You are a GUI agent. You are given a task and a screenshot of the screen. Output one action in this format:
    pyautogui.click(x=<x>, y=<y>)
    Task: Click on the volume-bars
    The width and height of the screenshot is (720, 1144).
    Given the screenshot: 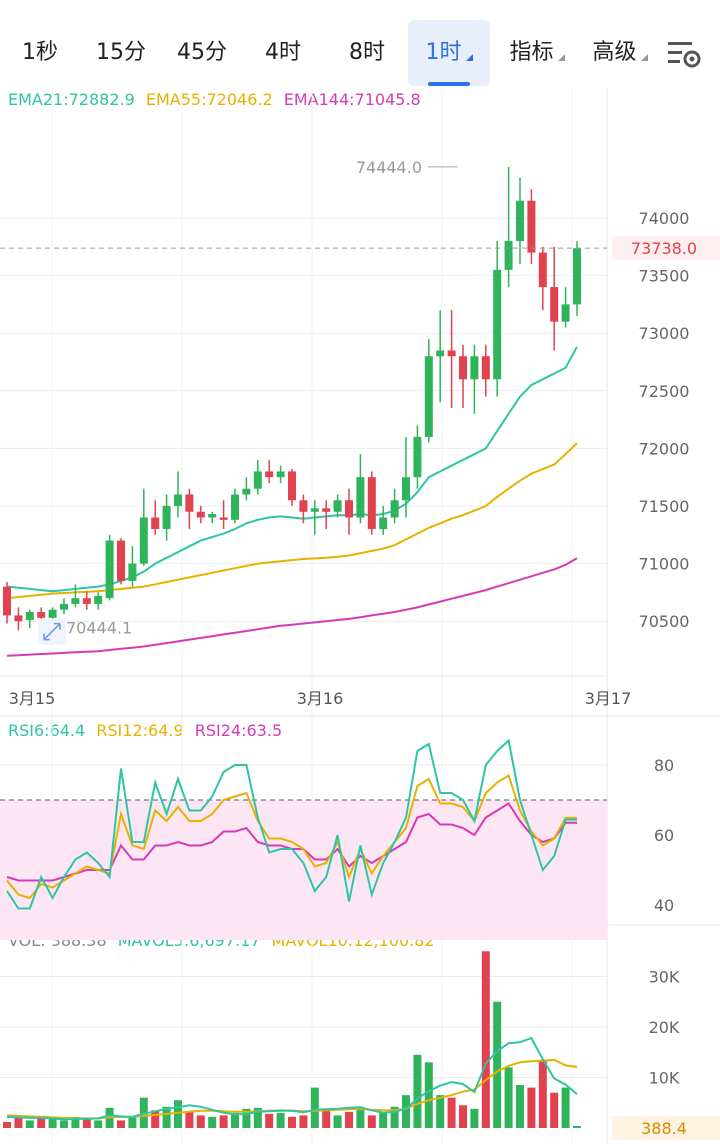 What is the action you would take?
    pyautogui.click(x=292, y=1039)
    